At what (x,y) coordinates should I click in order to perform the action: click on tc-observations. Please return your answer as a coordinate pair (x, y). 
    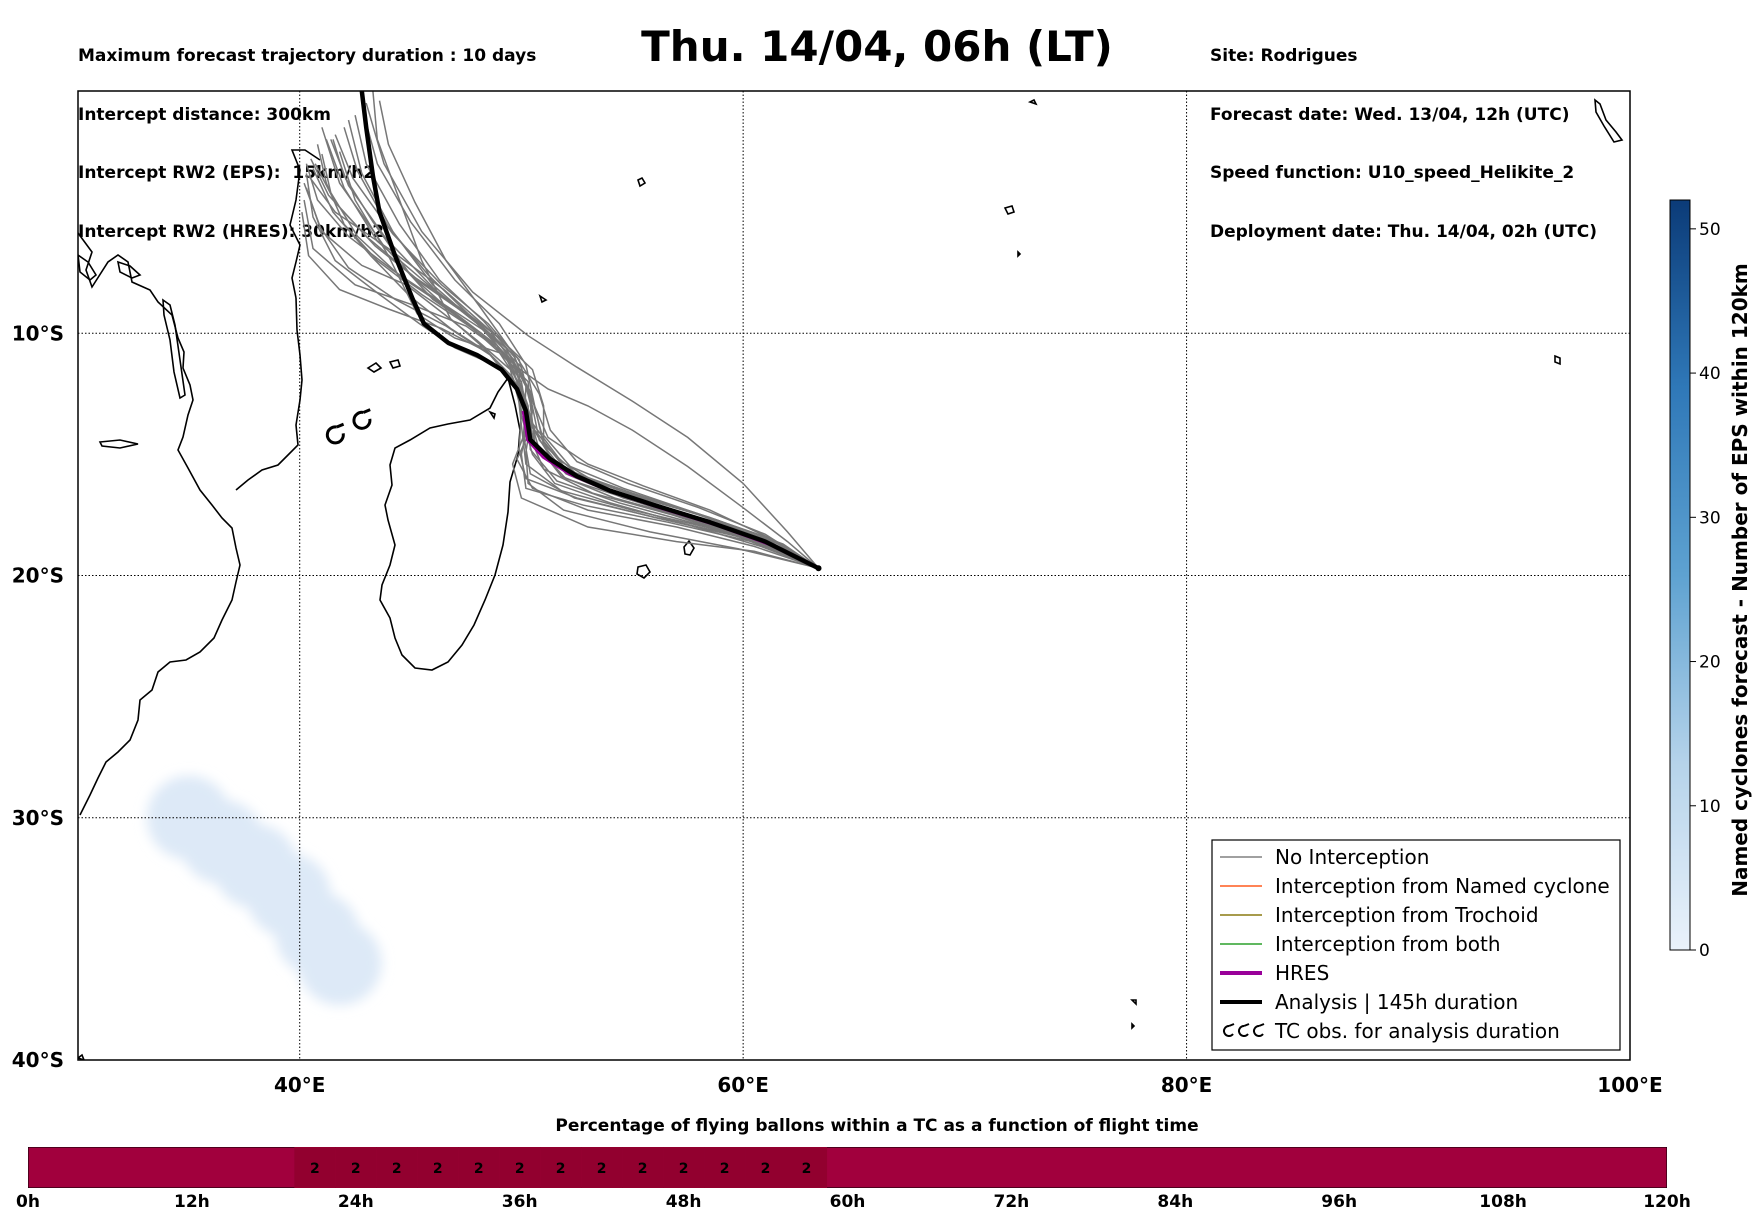
    Looking at the image, I should click on (348, 426).